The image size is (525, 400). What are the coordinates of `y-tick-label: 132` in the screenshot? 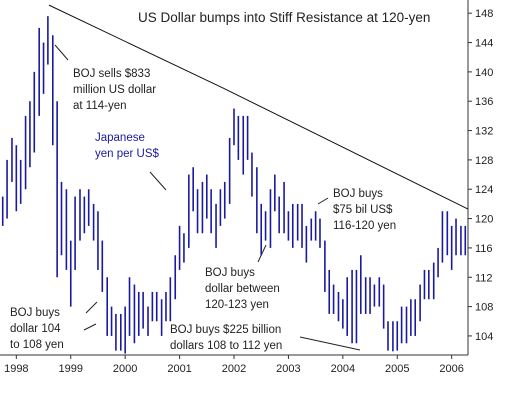 It's located at (484, 132).